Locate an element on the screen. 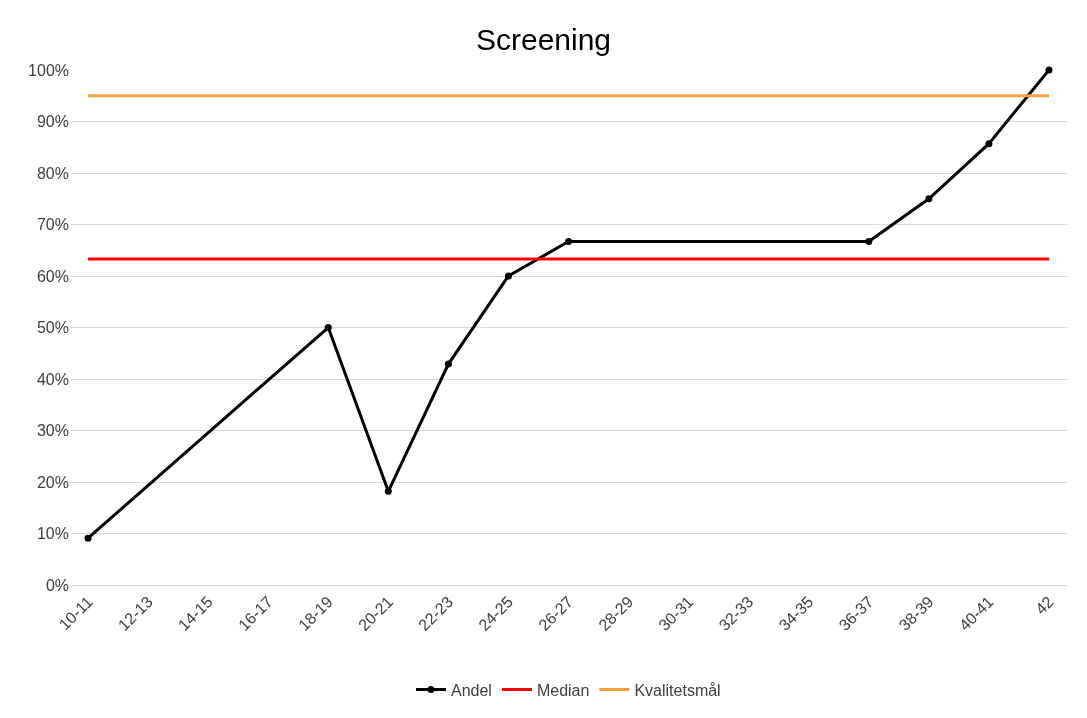 Image resolution: width=1087 pixels, height=718 pixels. y-tick-label: 70% is located at coordinates (52, 225).